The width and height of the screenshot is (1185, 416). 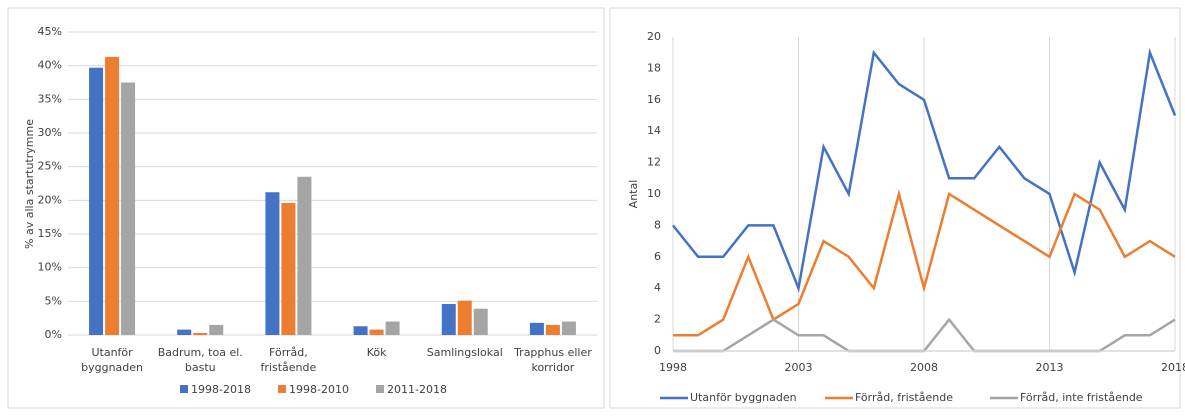 I want to click on x-tick-label: Trapphus eller korridor, so click(x=553, y=360).